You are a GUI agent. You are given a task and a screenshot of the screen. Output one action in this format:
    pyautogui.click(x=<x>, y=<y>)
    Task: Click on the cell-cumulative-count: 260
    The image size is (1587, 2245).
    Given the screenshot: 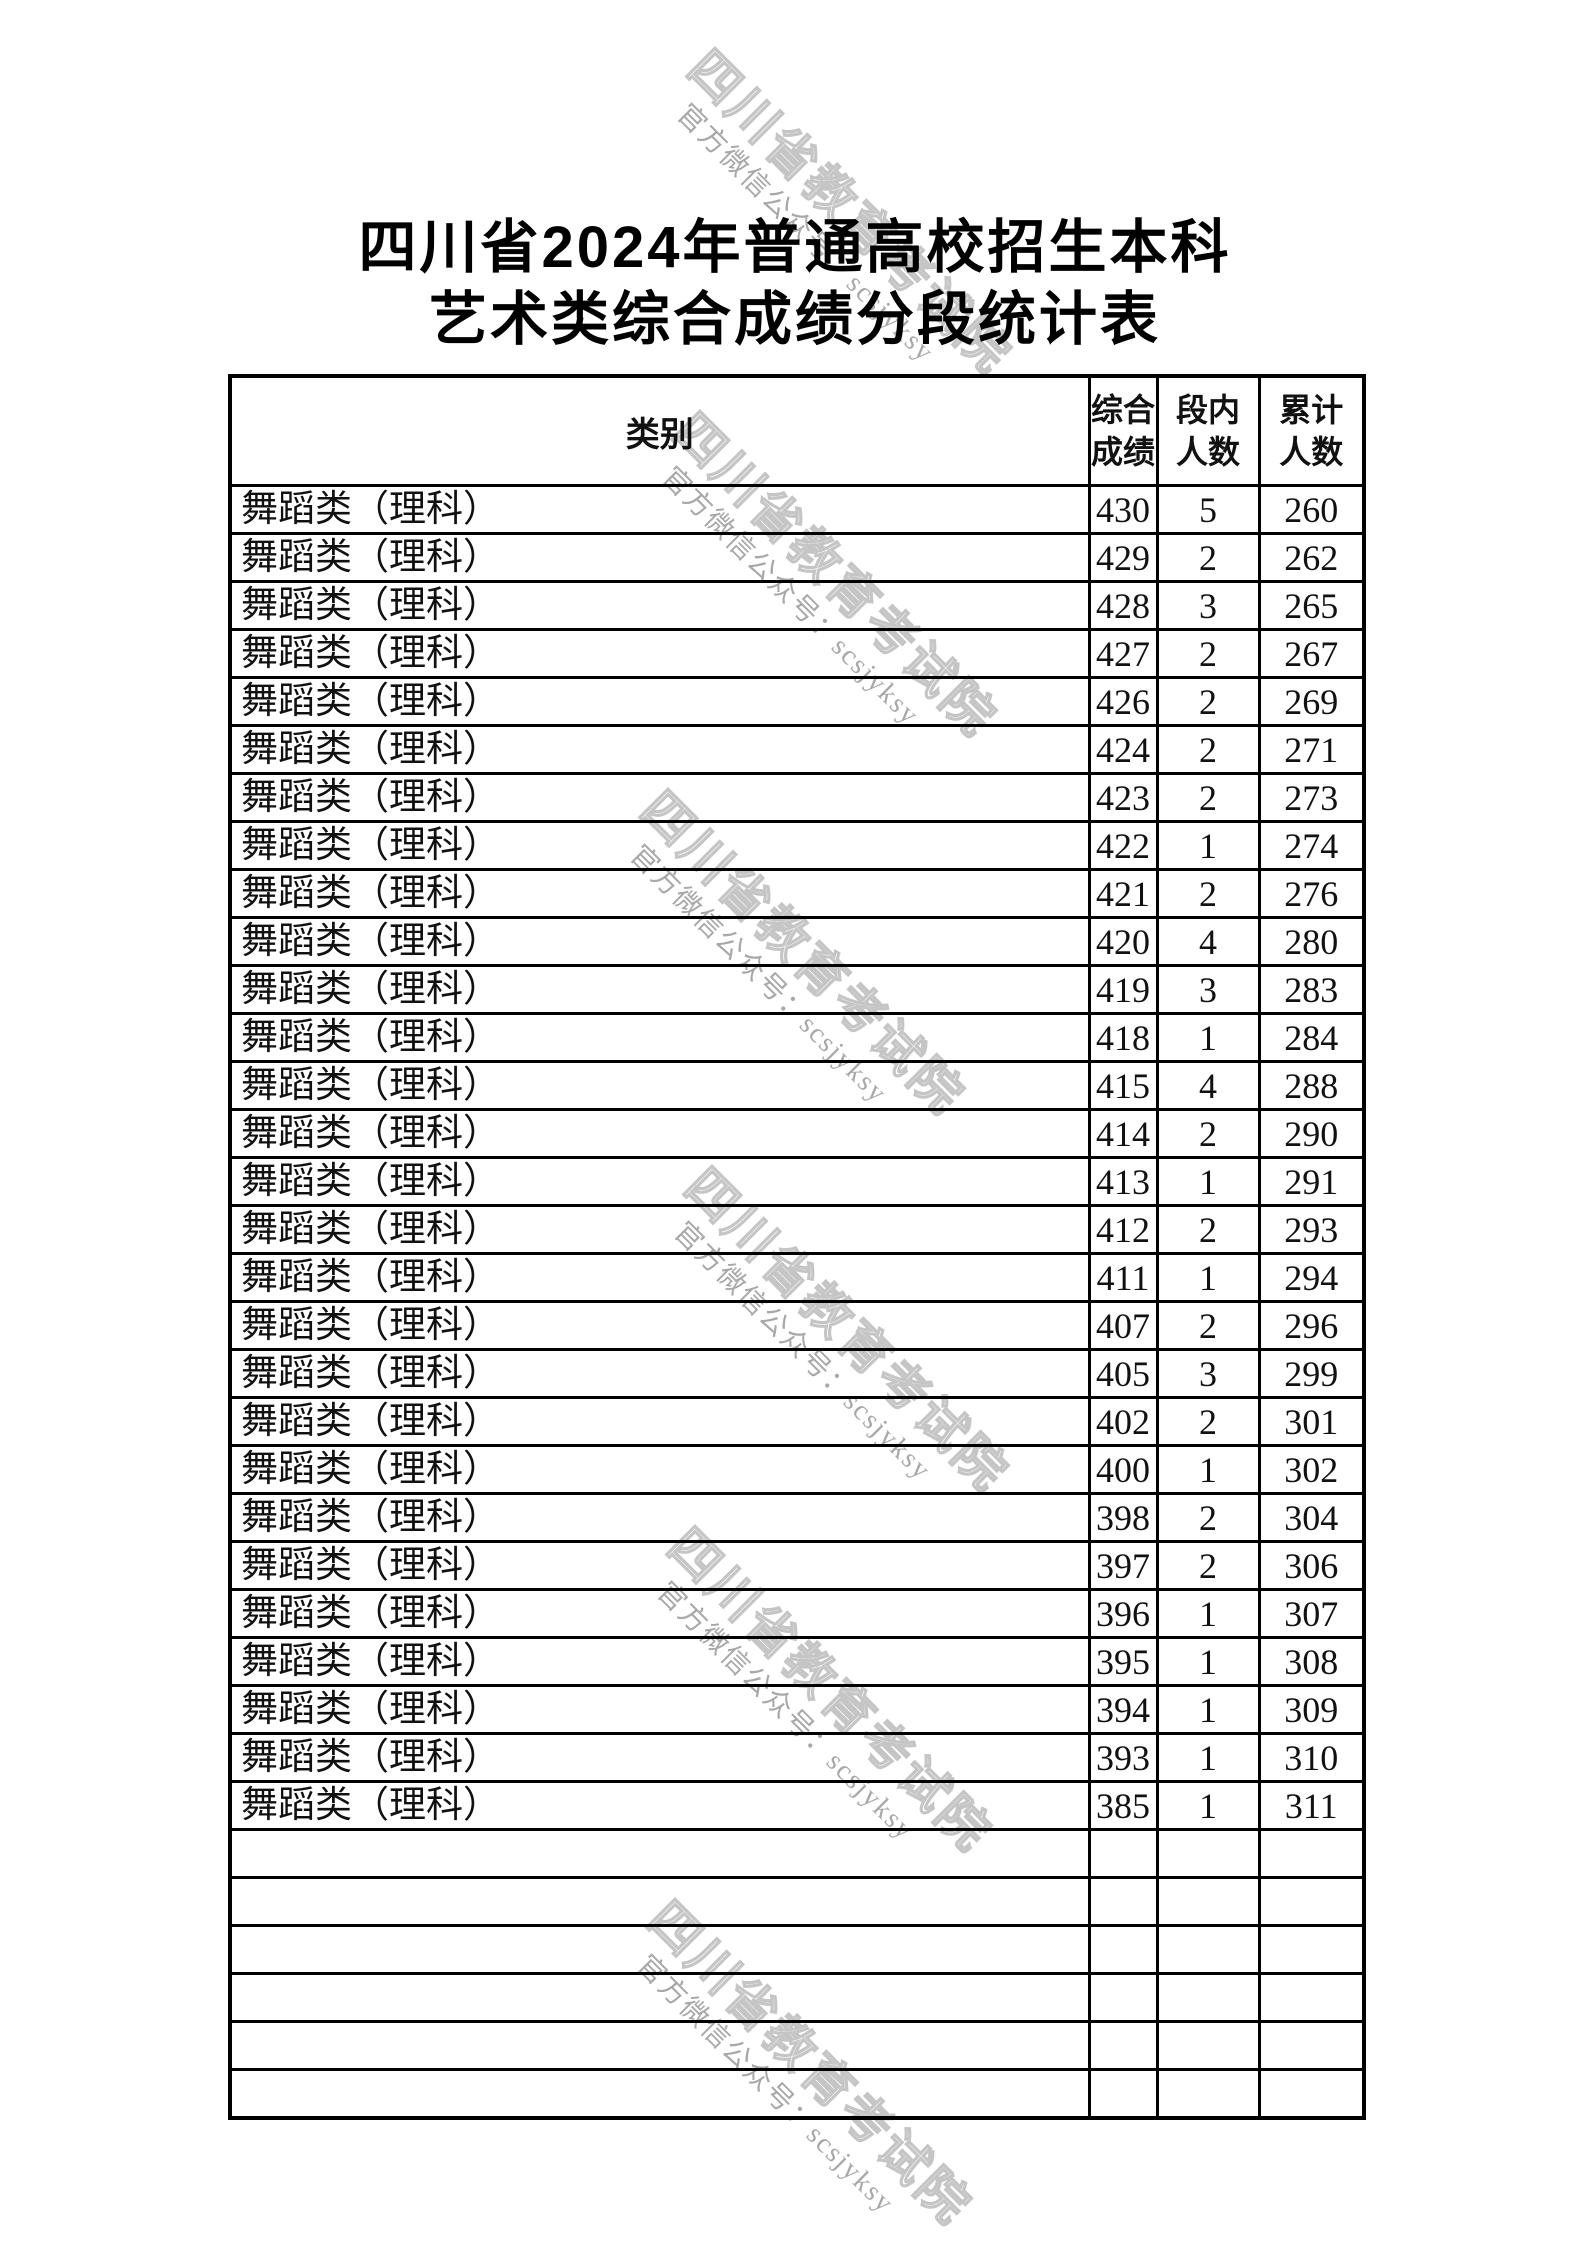 What is the action you would take?
    pyautogui.click(x=1311, y=509)
    